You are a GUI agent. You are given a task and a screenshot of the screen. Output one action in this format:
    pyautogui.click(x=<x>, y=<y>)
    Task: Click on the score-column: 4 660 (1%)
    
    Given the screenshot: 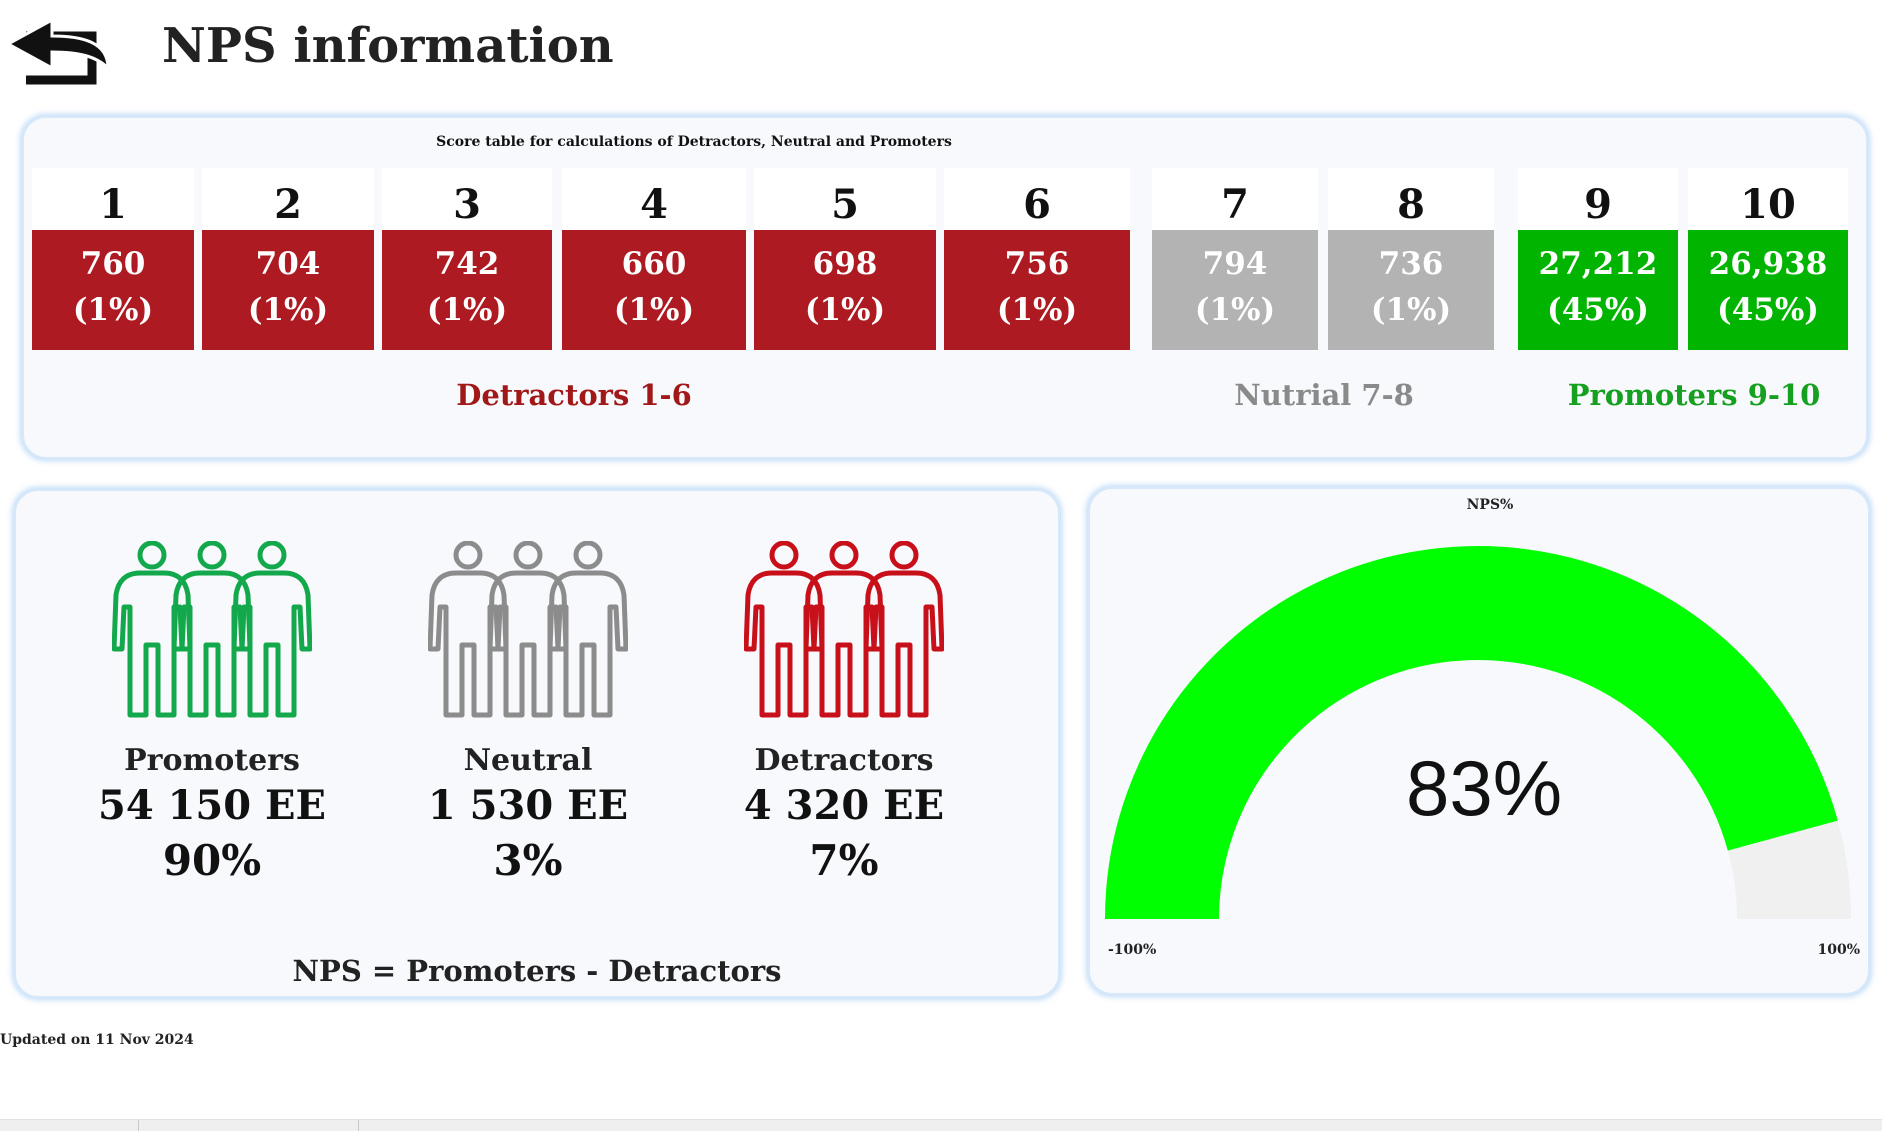 What is the action you would take?
    pyautogui.click(x=654, y=263)
    